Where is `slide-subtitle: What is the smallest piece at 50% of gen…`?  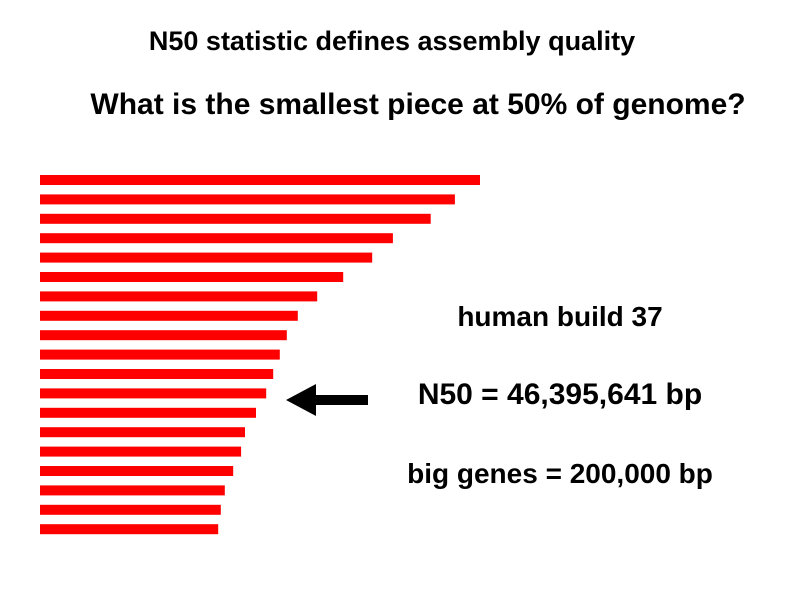 slide-subtitle: What is the smallest piece at 50% of gen… is located at coordinates (418, 104).